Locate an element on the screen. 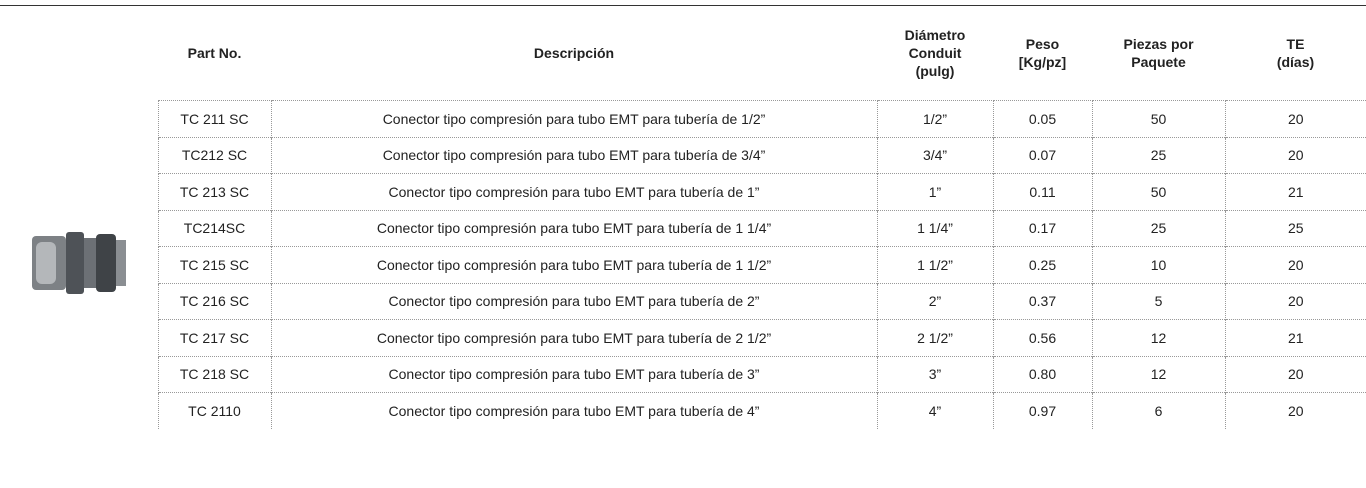 Image resolution: width=1366 pixels, height=488 pixels. table-cell: 1 1/4” is located at coordinates (934, 228).